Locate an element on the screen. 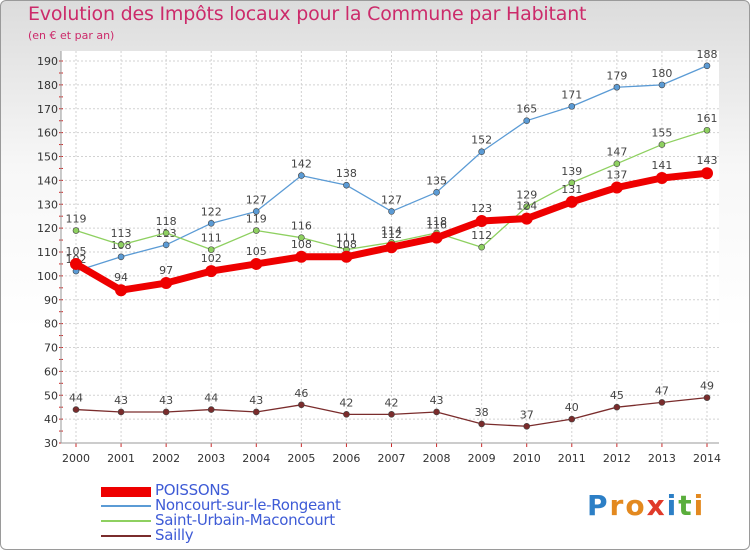  x-tick-label: 2013 is located at coordinates (662, 458).